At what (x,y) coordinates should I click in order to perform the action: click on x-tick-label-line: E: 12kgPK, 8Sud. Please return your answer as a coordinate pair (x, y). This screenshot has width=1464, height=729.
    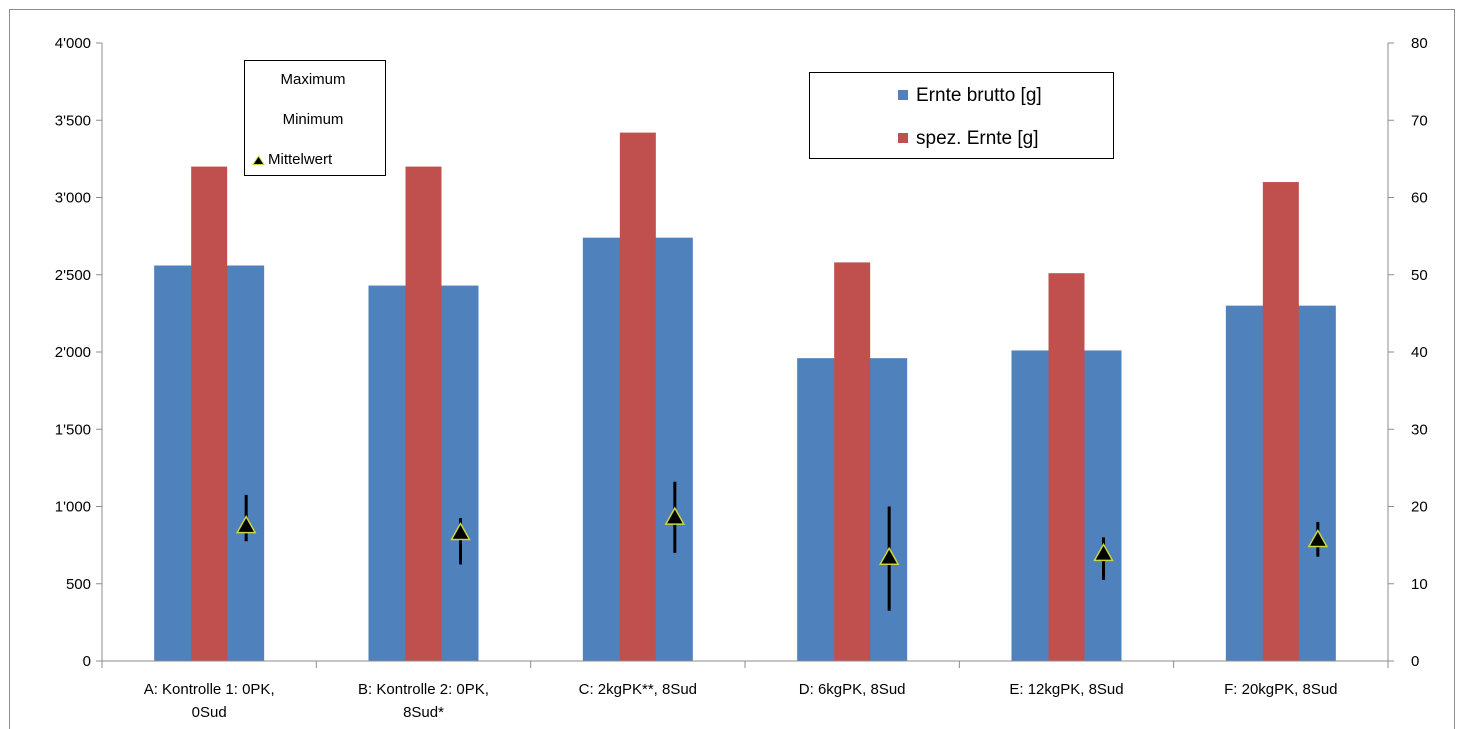
    Looking at the image, I should click on (1066, 689).